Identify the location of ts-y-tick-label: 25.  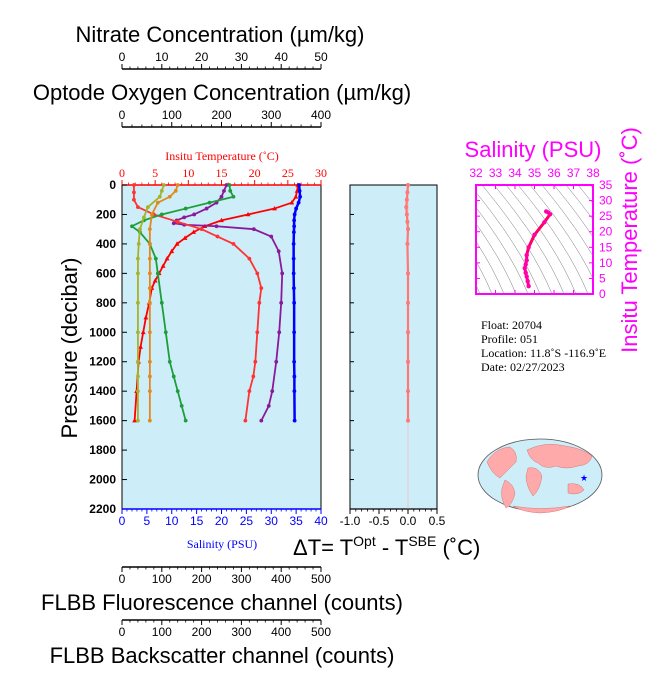
(606, 216).